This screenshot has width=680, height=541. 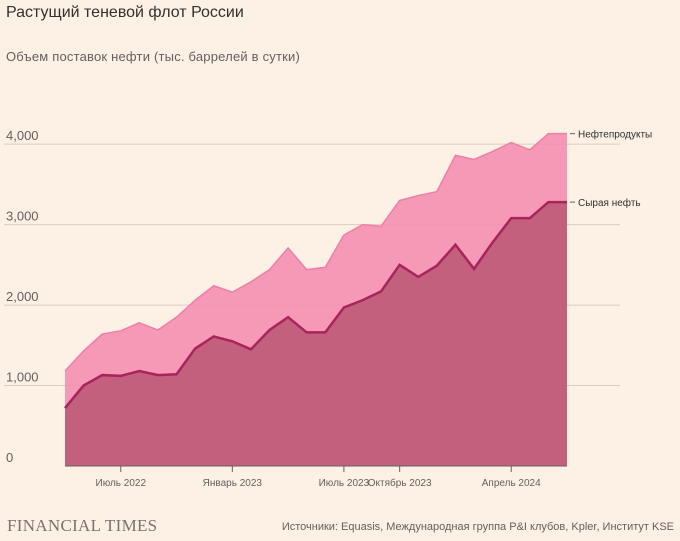 I want to click on series-label: Сырая нефть, so click(x=609, y=203).